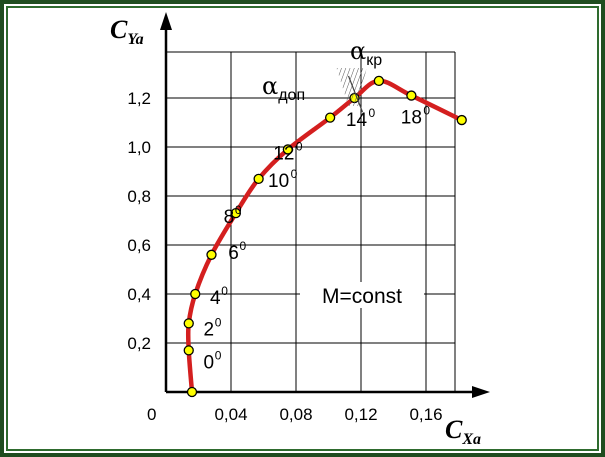  I want to click on y-tick-label: 0,8, so click(139, 196).